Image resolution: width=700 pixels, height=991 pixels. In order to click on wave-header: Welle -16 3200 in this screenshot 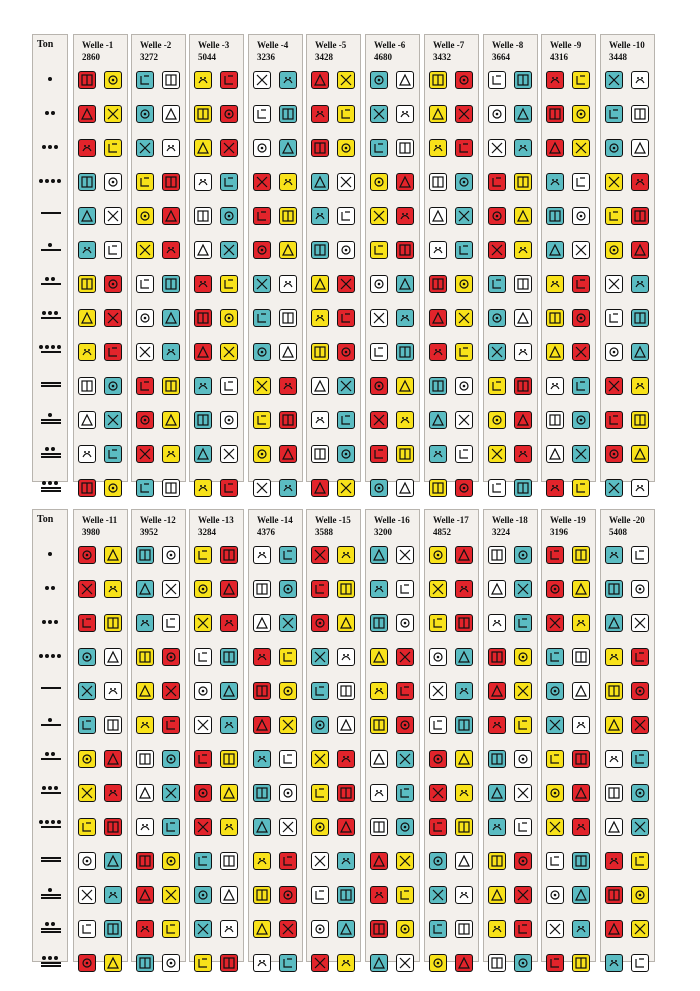, I will do `click(392, 526)`.